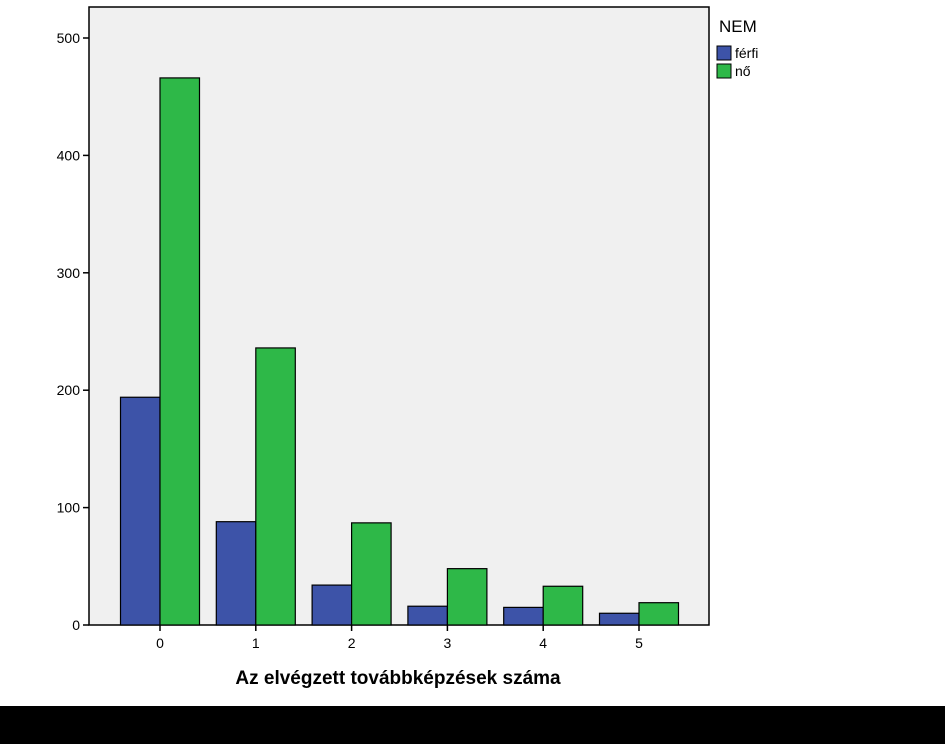 Image resolution: width=945 pixels, height=749 pixels. Describe the element at coordinates (69, 508) in the screenshot. I see `y-tick-label: 100` at that location.